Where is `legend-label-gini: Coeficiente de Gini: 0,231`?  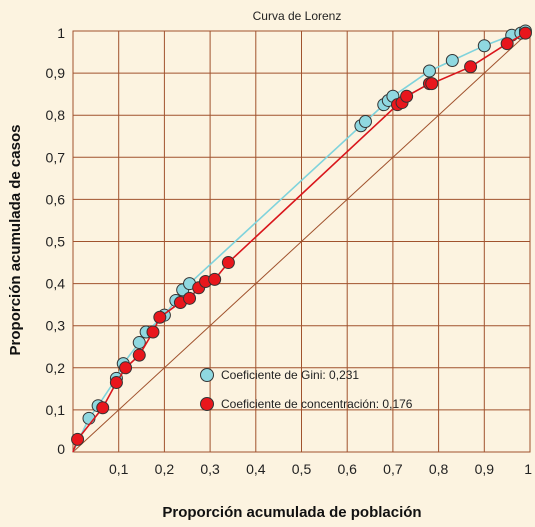
legend-label-gini: Coeficiente de Gini: 0,231 is located at coordinates (290, 375).